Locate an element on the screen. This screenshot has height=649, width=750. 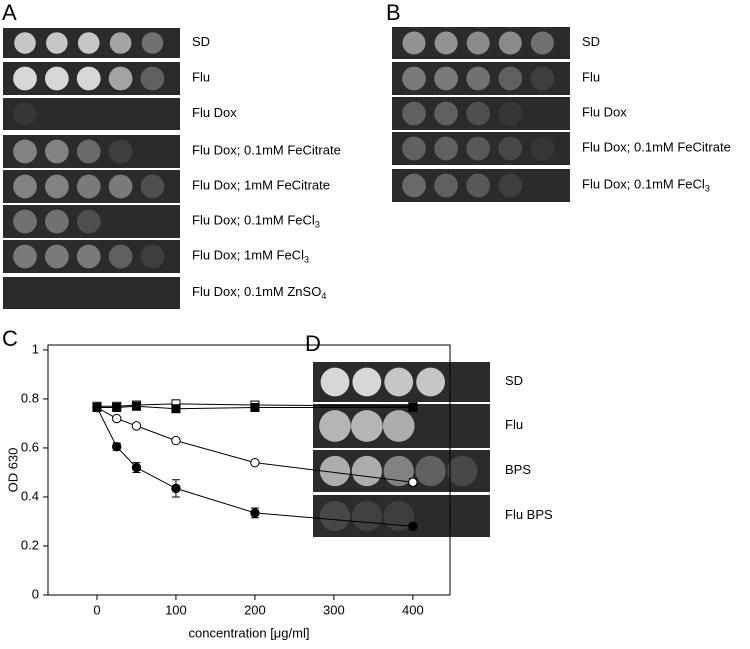
label-text: Flu Dox; 0.1mM ZnSO is located at coordinates (256, 291).